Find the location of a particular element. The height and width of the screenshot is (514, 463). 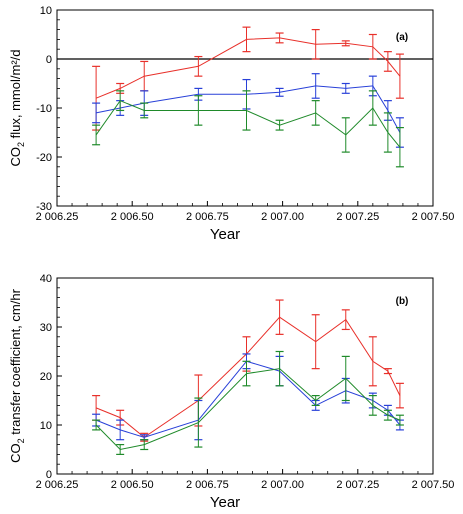

a-x-tick-label: 2 006.25 is located at coordinates (57, 217).